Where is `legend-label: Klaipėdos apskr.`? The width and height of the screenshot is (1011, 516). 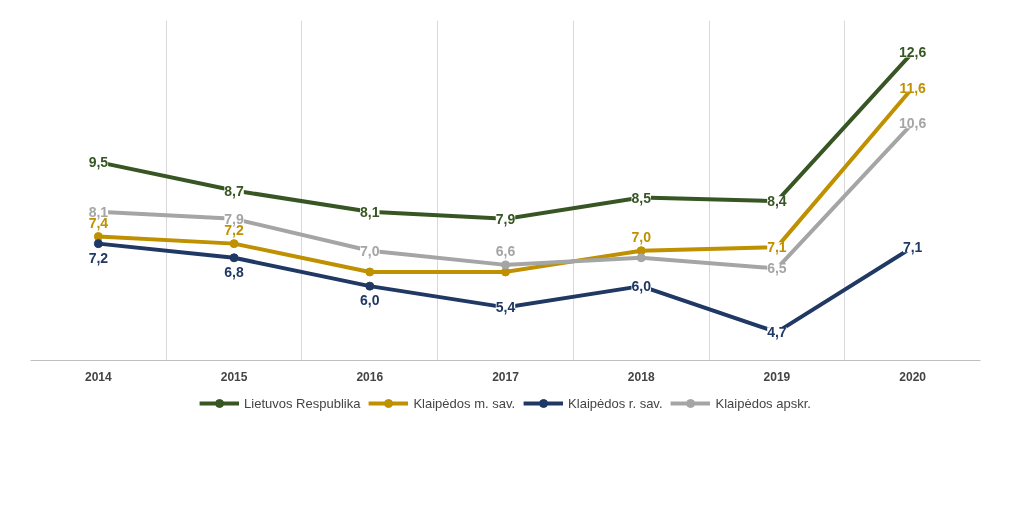
legend-label: Klaipėdos apskr. is located at coordinates (763, 403).